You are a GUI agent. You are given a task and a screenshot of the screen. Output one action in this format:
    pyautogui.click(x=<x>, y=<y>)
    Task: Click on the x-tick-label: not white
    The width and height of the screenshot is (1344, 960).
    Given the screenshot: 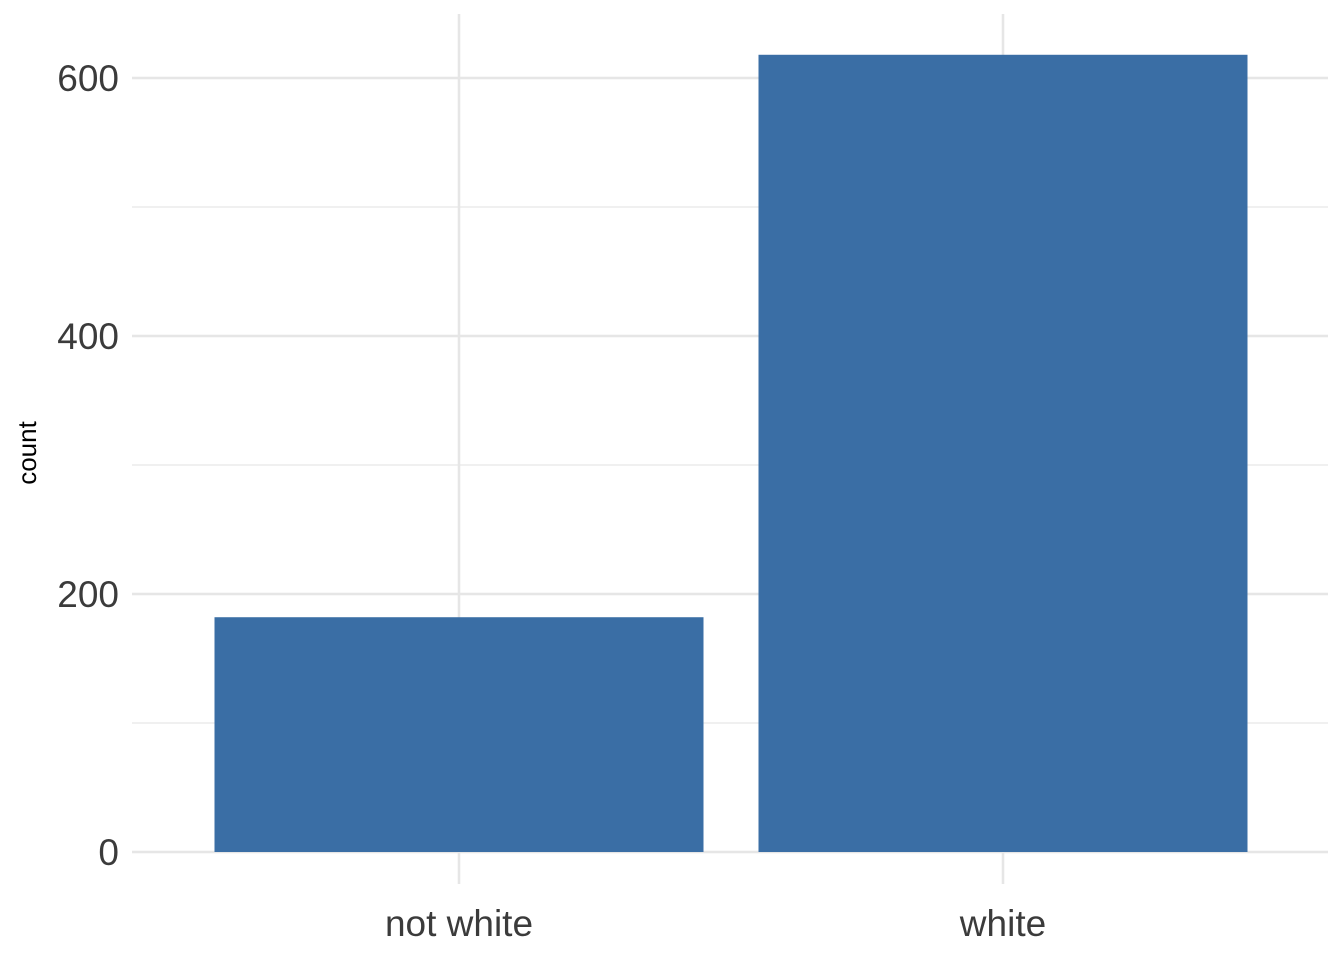 What is the action you would take?
    pyautogui.click(x=459, y=923)
    